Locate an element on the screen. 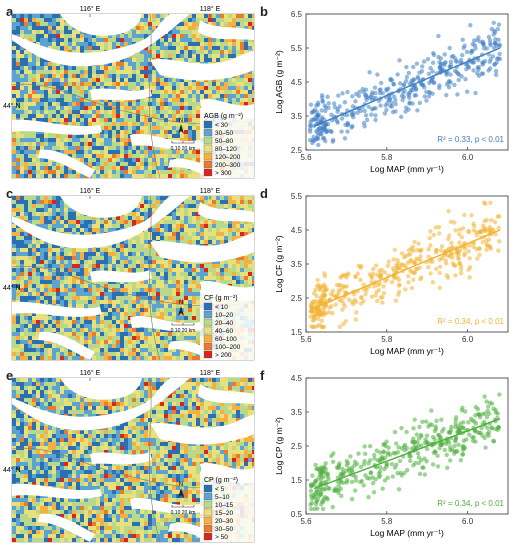  legend-label: > 200 is located at coordinates (223, 355).